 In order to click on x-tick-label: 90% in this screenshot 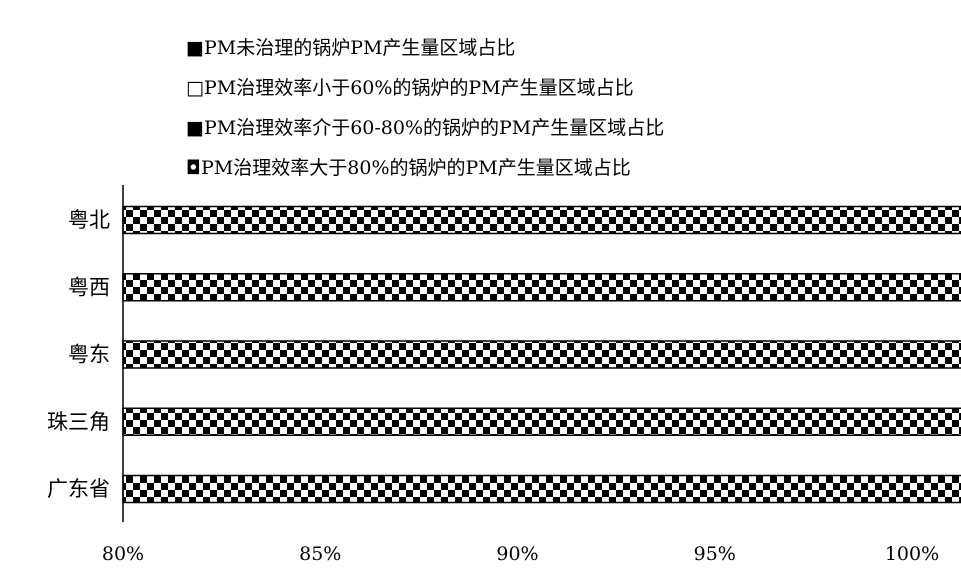, I will do `click(517, 554)`.